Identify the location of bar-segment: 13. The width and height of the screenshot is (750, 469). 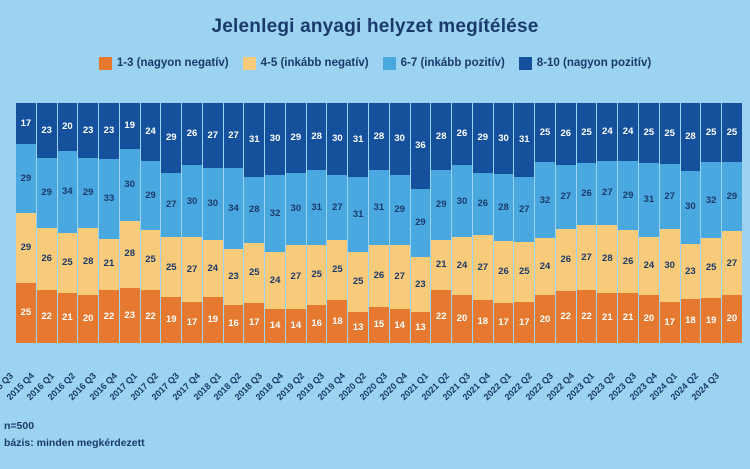
(420, 327).